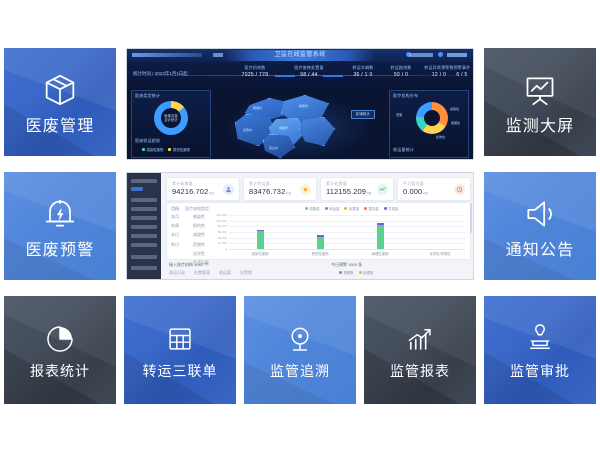 This screenshot has height=450, width=600. I want to click on tile-supervision-approval: 监管审批, so click(540, 350).